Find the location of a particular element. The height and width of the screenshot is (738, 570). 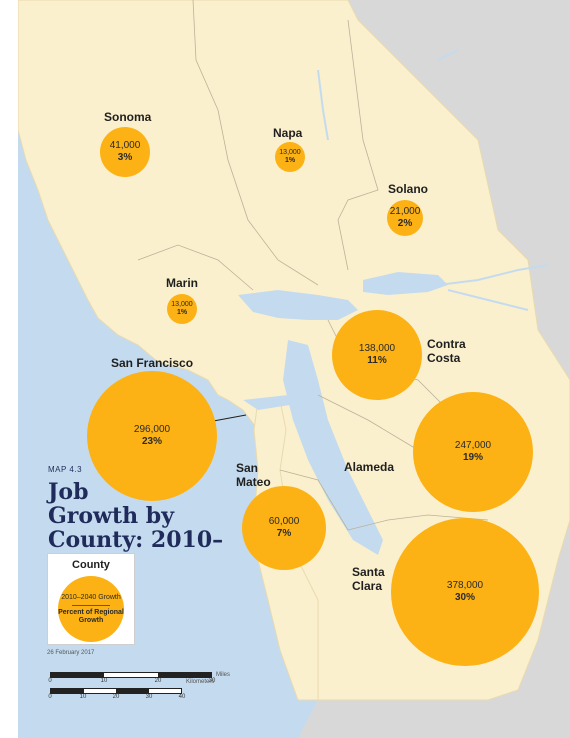

bubble-contra-costa: 138,000 11% is located at coordinates (377, 355).